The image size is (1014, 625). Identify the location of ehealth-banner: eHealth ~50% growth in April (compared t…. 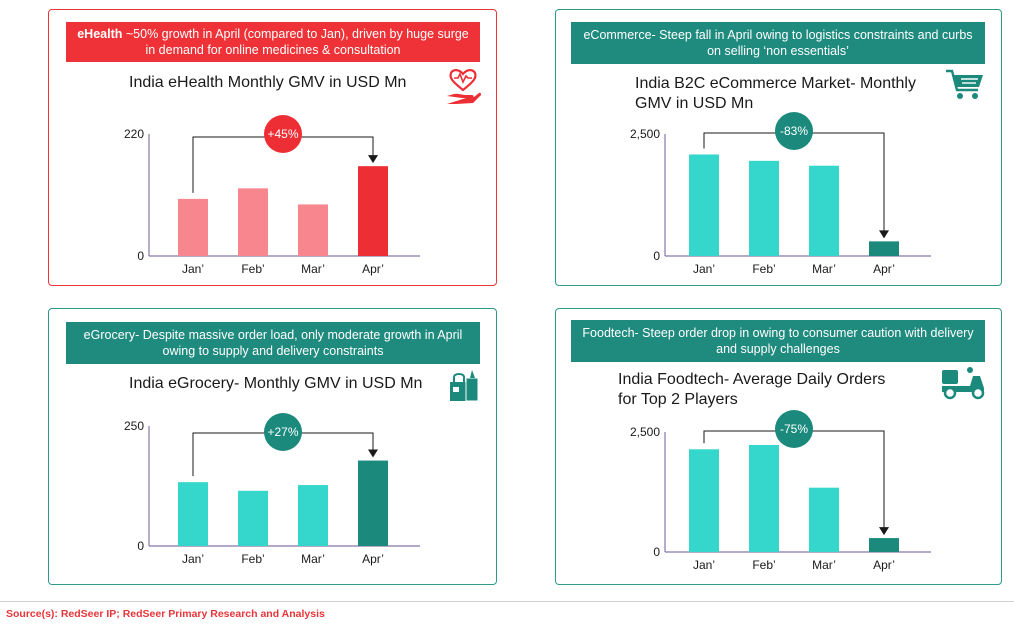
(273, 42).